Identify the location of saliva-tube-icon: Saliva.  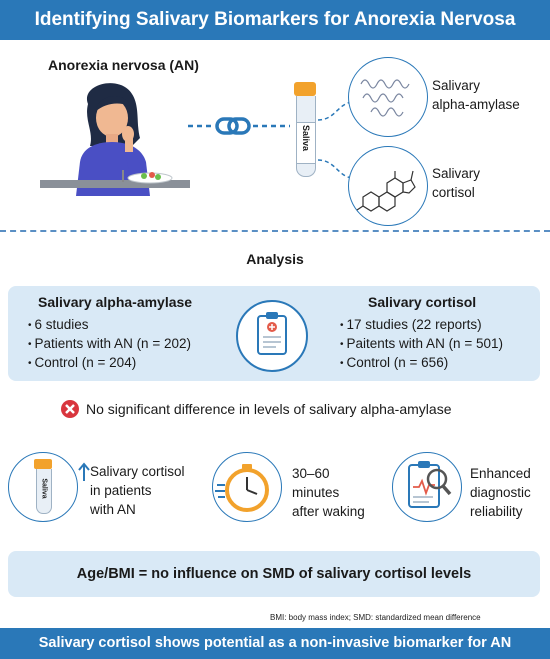
(305, 132).